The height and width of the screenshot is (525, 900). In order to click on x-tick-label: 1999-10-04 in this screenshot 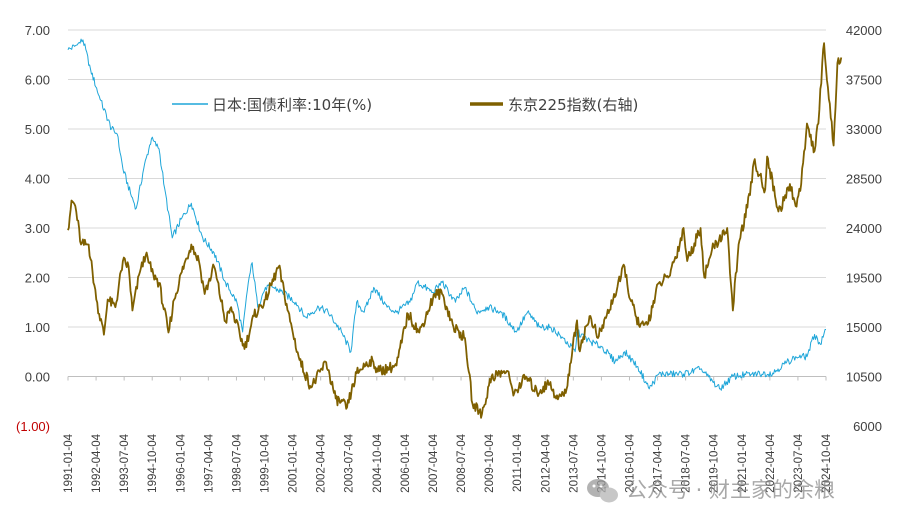, I will do `click(266, 462)`.